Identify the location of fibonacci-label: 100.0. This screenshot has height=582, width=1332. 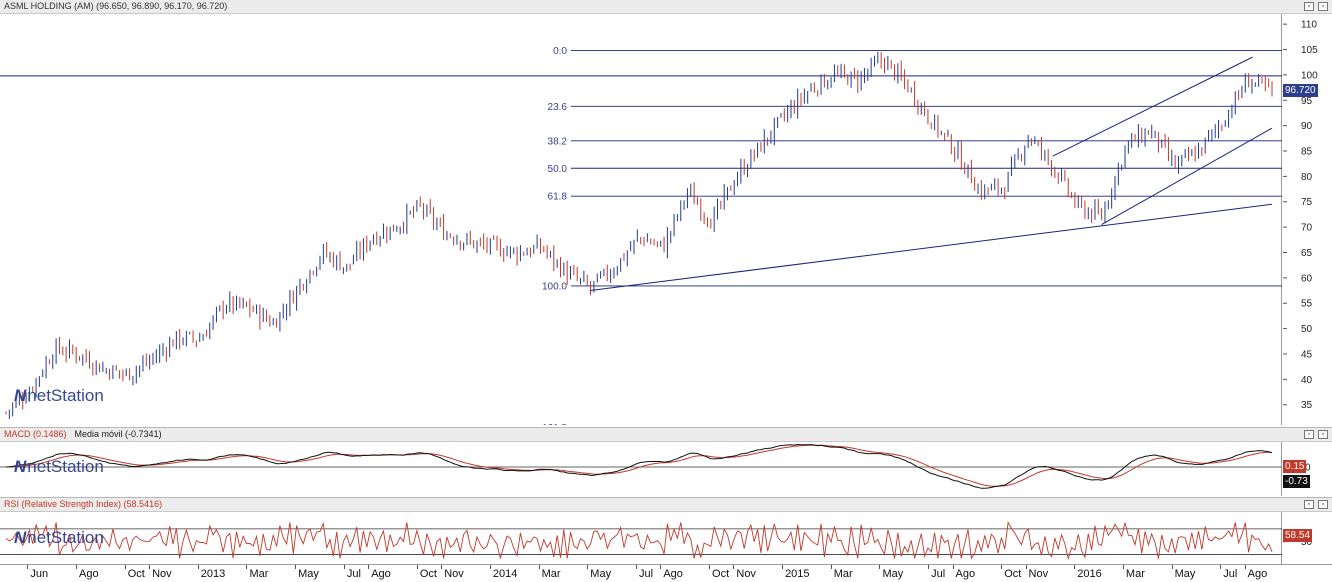
(554, 286).